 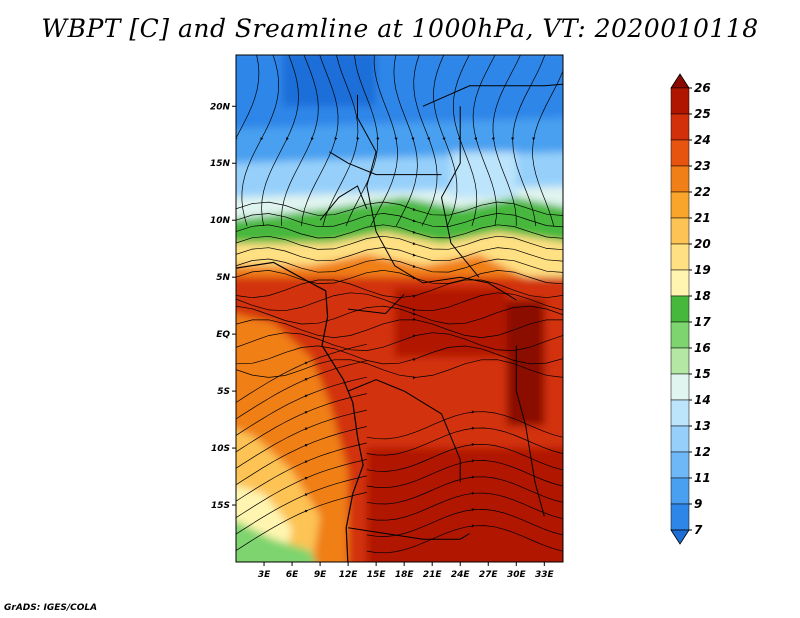 What do you see at coordinates (349, 575) in the screenshot?
I see `x-tick-label: 12E` at bounding box center [349, 575].